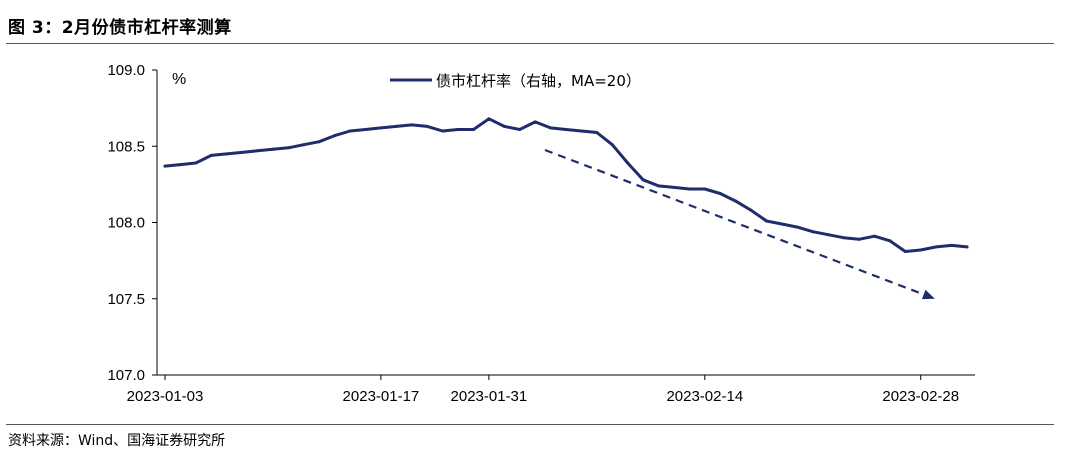 The height and width of the screenshot is (456, 1080). I want to click on y-tick-label: 108.0, so click(126, 223).